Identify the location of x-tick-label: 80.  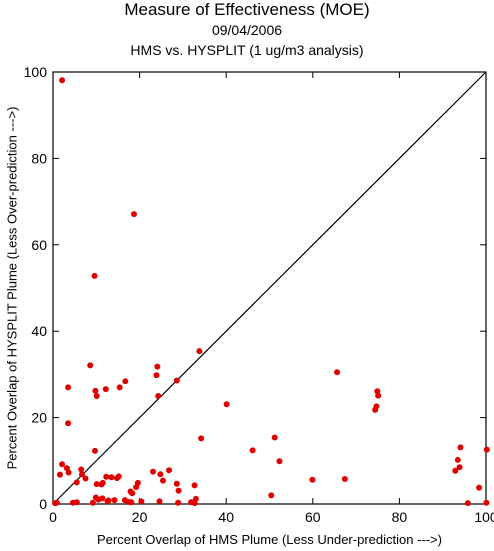
(400, 517).